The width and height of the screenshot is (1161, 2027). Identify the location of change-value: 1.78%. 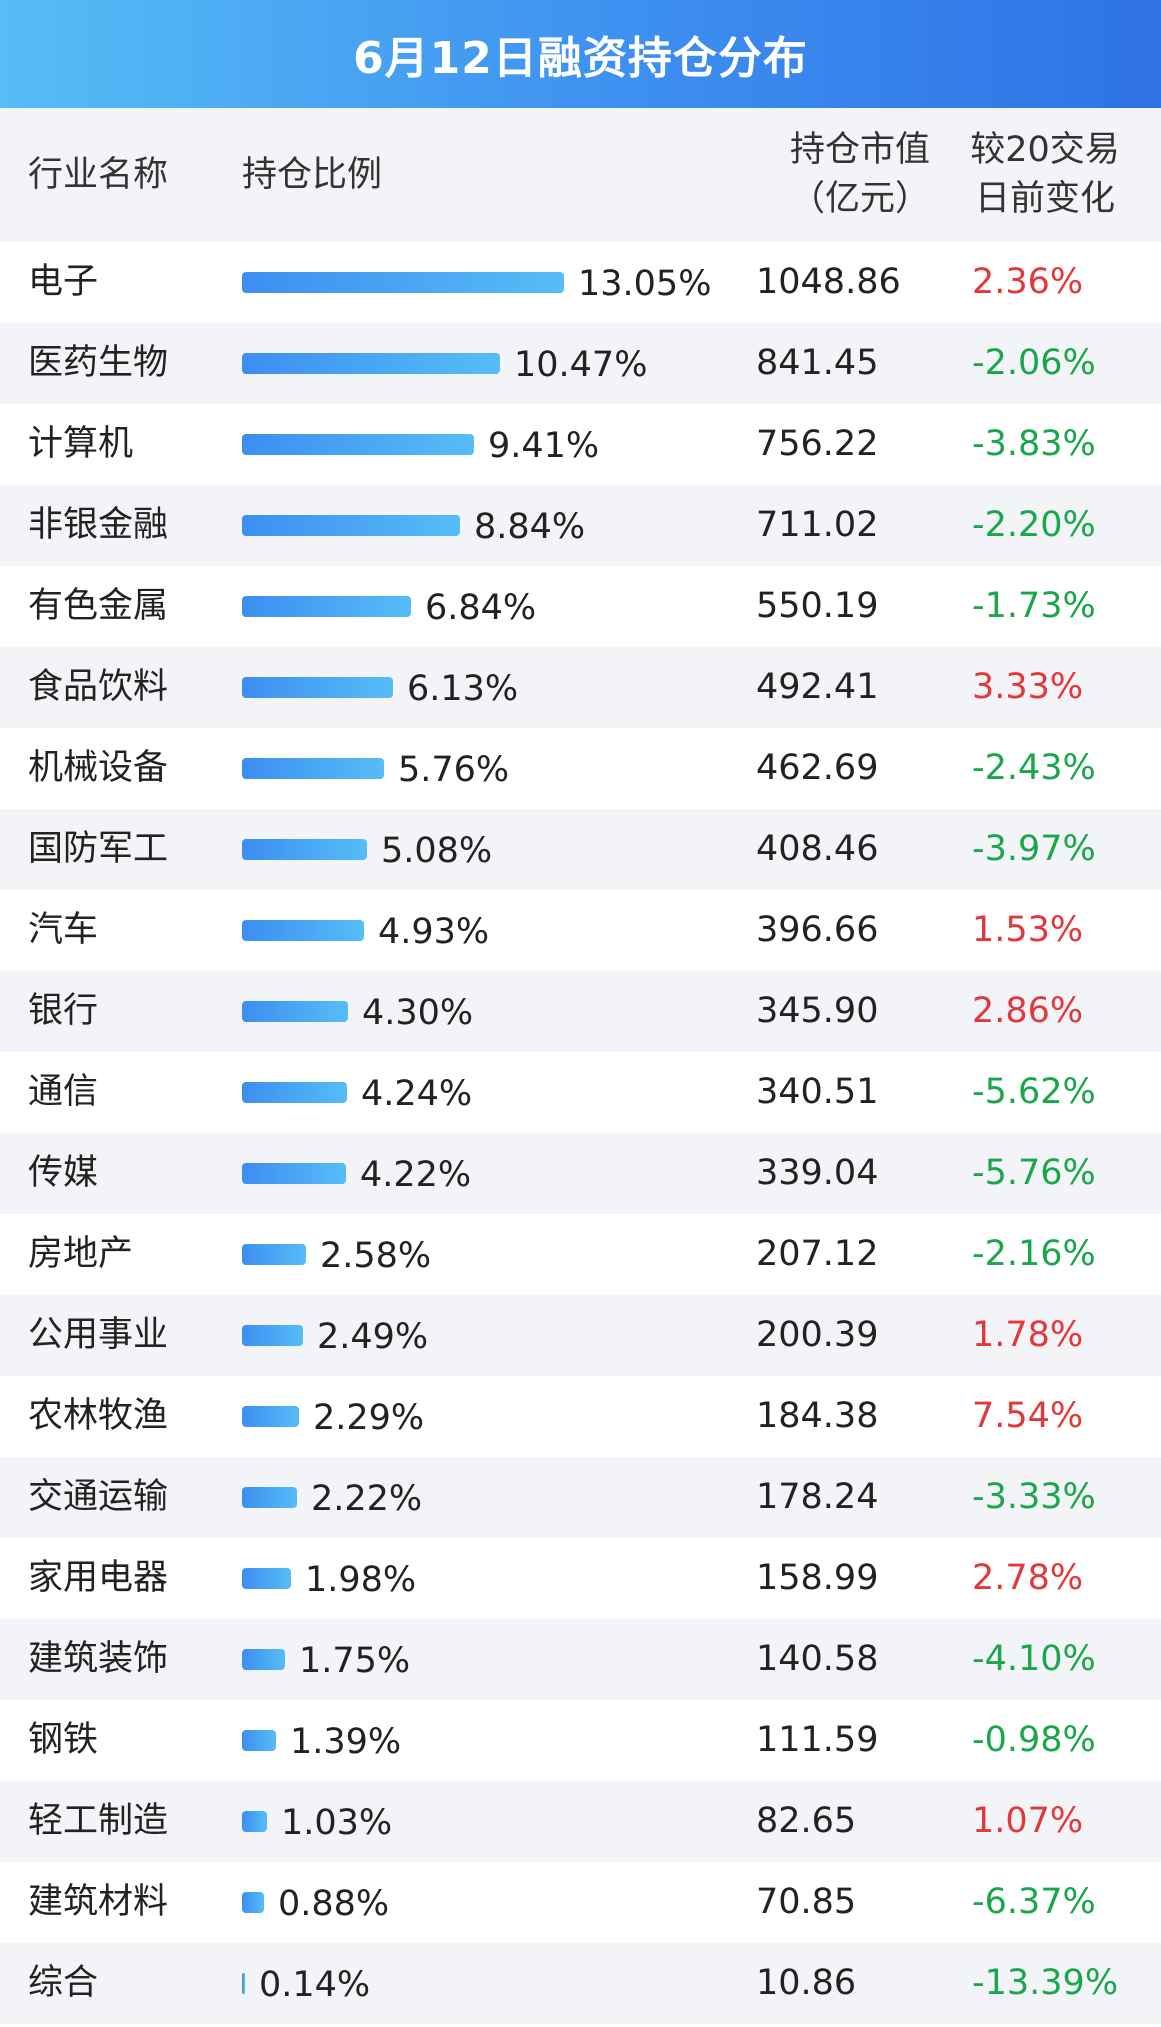
(1028, 1335).